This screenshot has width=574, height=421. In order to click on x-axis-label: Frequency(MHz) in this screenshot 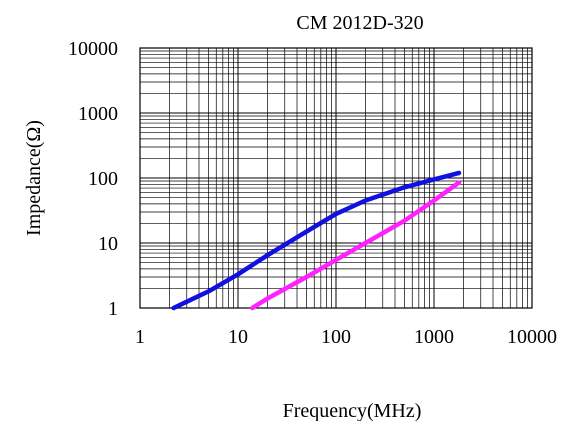, I will do `click(352, 410)`.